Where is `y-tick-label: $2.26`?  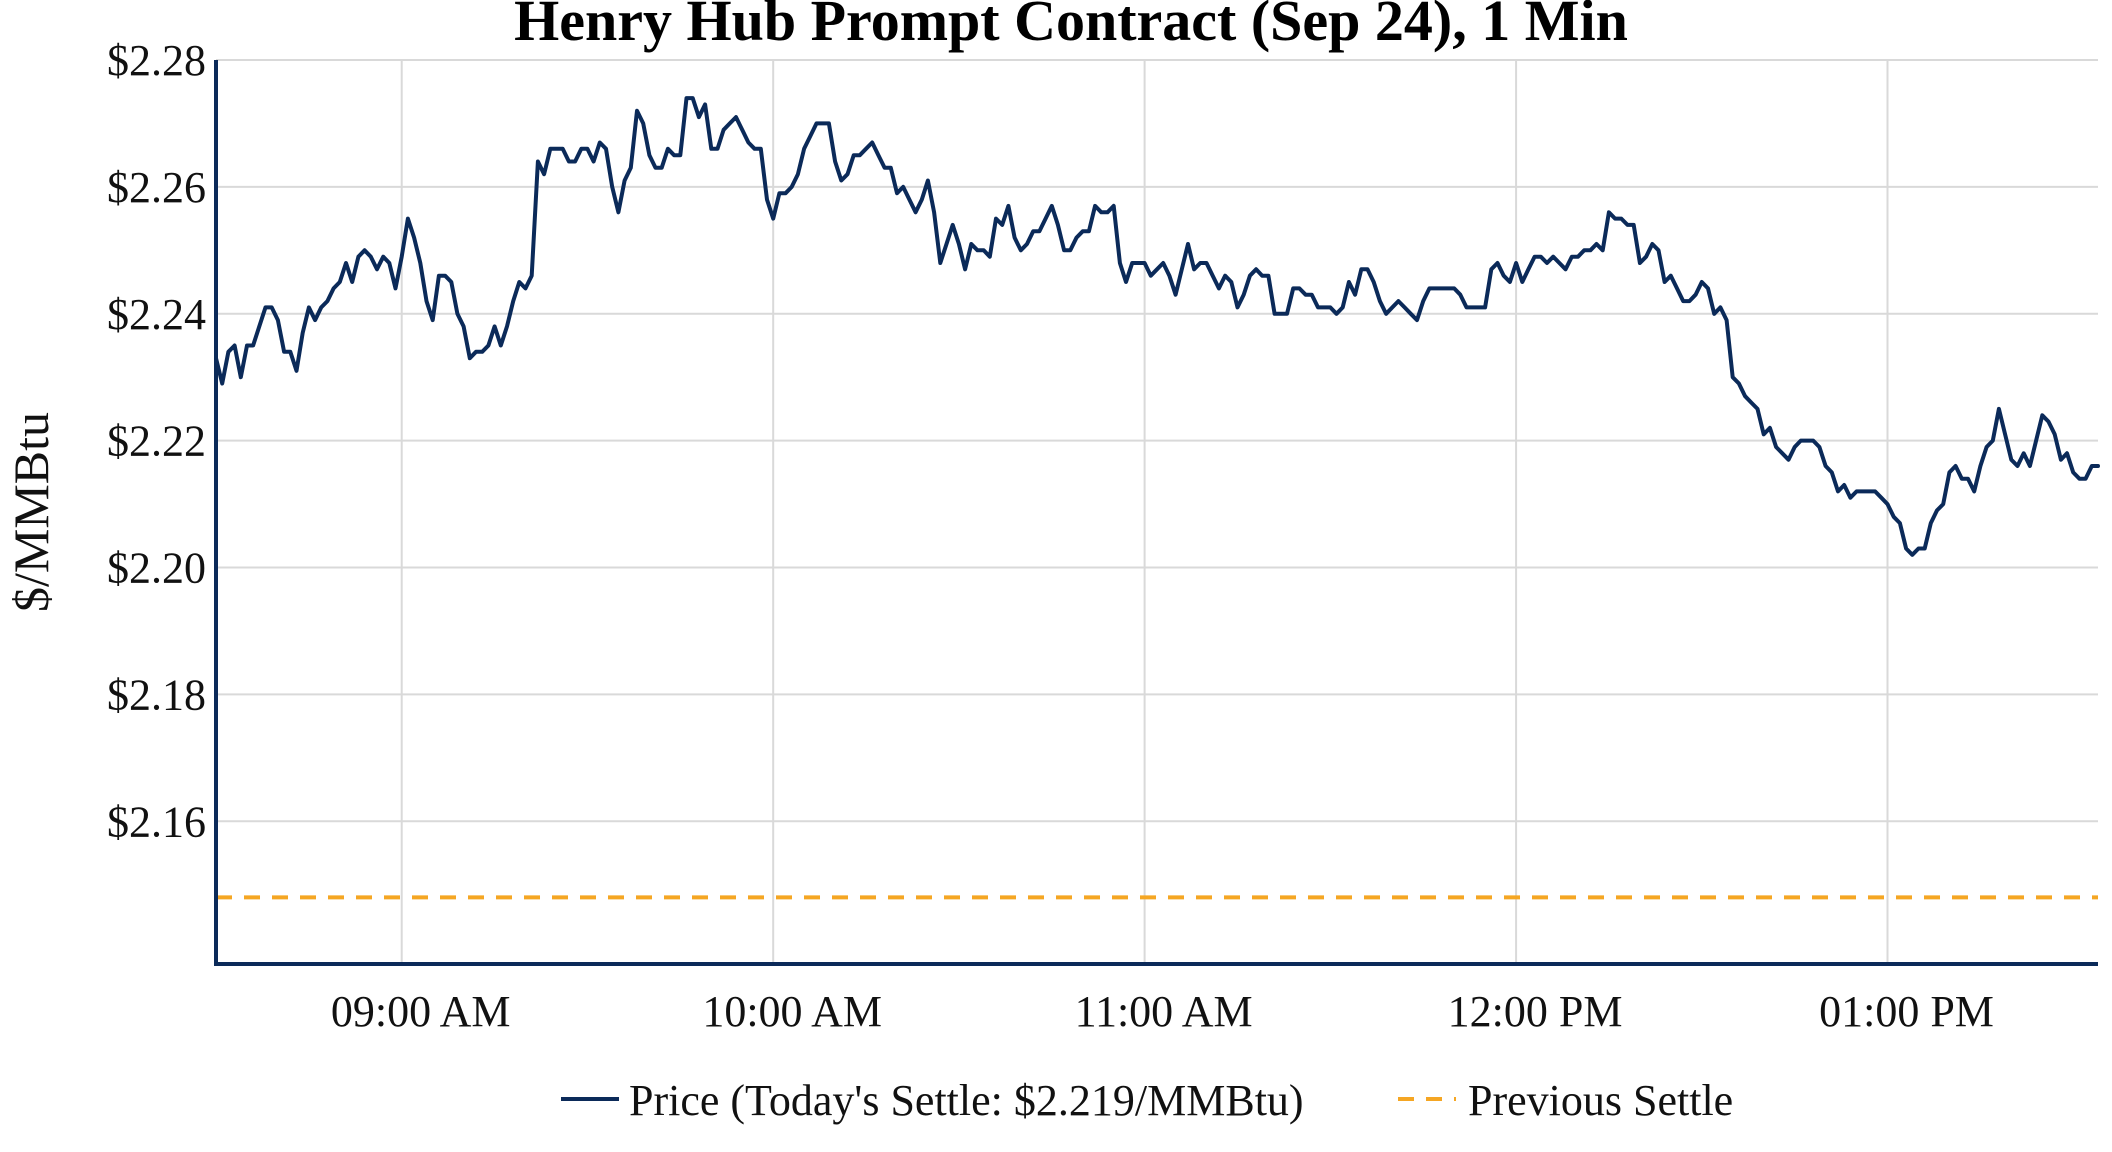 y-tick-label: $2.26 is located at coordinates (156, 187).